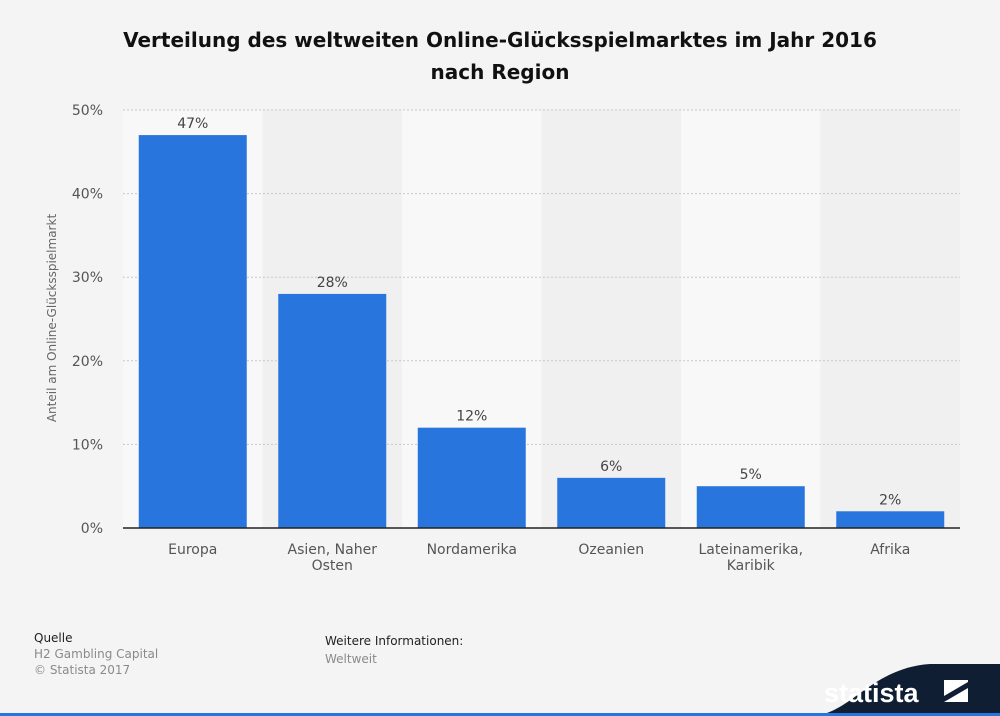 This screenshot has width=1000, height=716. What do you see at coordinates (82, 670) in the screenshot?
I see `copyright: © Statista 2017` at bounding box center [82, 670].